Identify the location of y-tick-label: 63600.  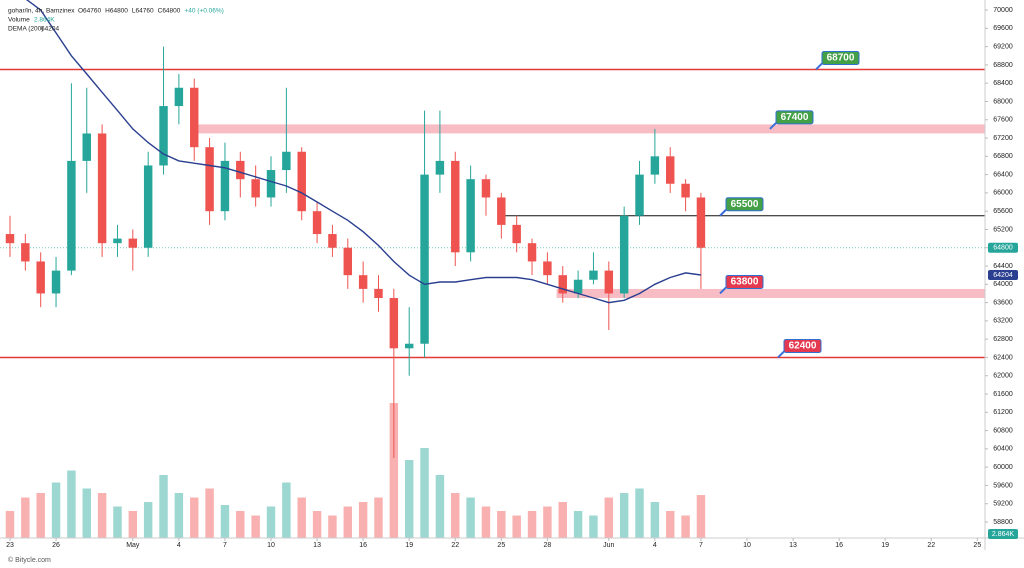
(1003, 302).